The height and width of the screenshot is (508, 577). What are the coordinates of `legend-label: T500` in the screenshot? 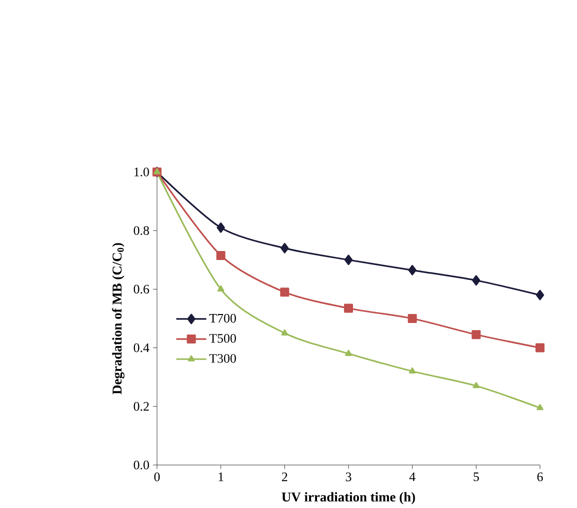 It's located at (222, 338).